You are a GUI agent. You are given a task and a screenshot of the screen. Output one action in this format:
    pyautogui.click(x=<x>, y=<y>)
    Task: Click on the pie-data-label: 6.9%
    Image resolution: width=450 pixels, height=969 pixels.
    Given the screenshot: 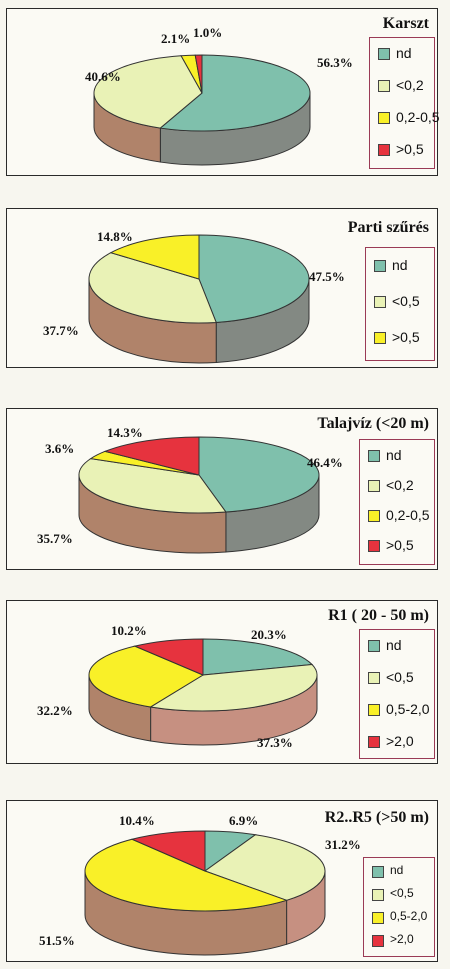 What is the action you would take?
    pyautogui.click(x=243, y=820)
    